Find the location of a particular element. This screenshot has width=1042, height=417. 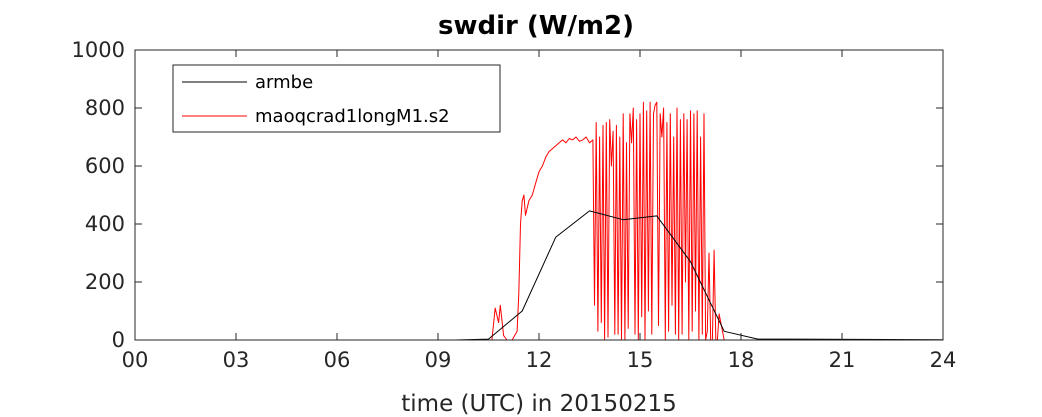

y-tick-label: 0 is located at coordinates (118, 340).